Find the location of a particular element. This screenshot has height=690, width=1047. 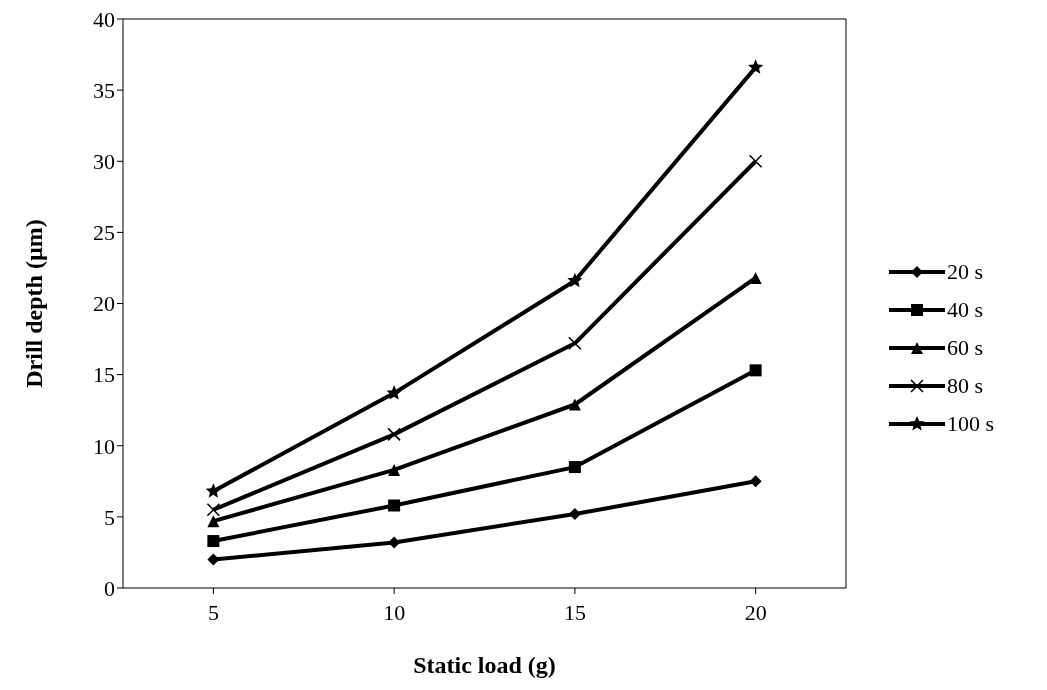

x-tick-label: 15 is located at coordinates (574, 612).